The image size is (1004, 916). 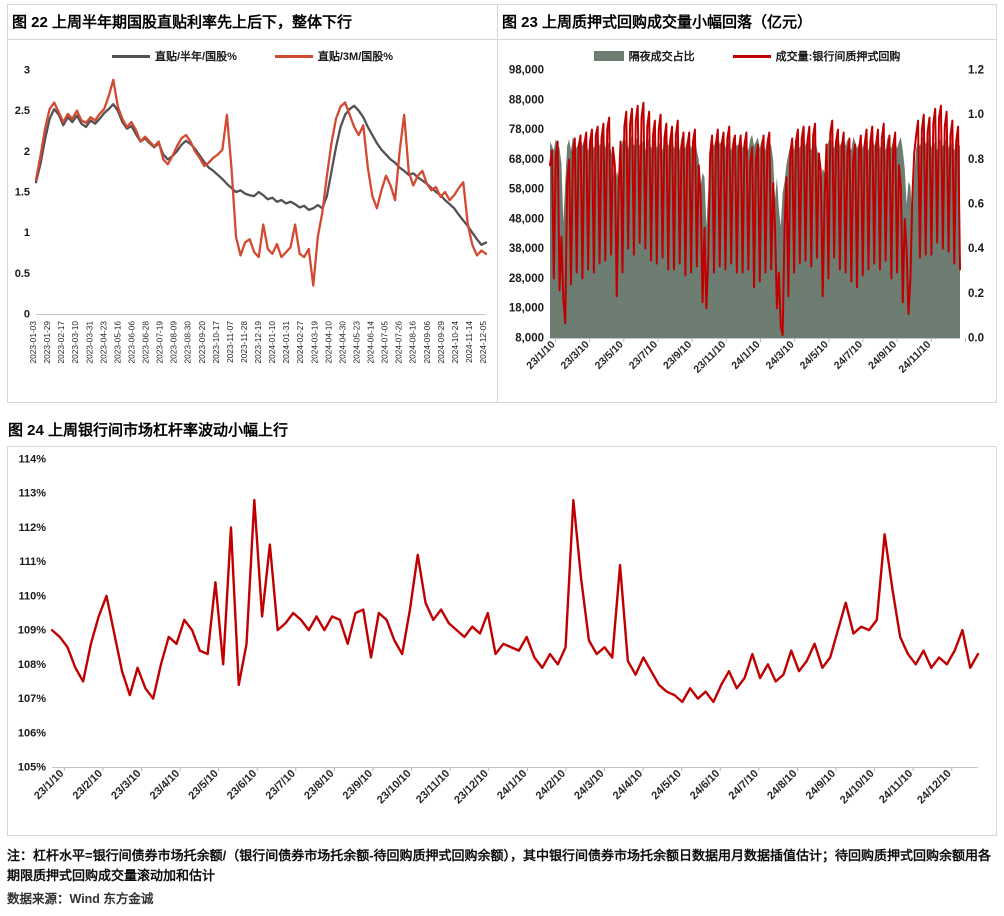 I want to click on svg-text: 2023-06-06, so click(x=131, y=342).